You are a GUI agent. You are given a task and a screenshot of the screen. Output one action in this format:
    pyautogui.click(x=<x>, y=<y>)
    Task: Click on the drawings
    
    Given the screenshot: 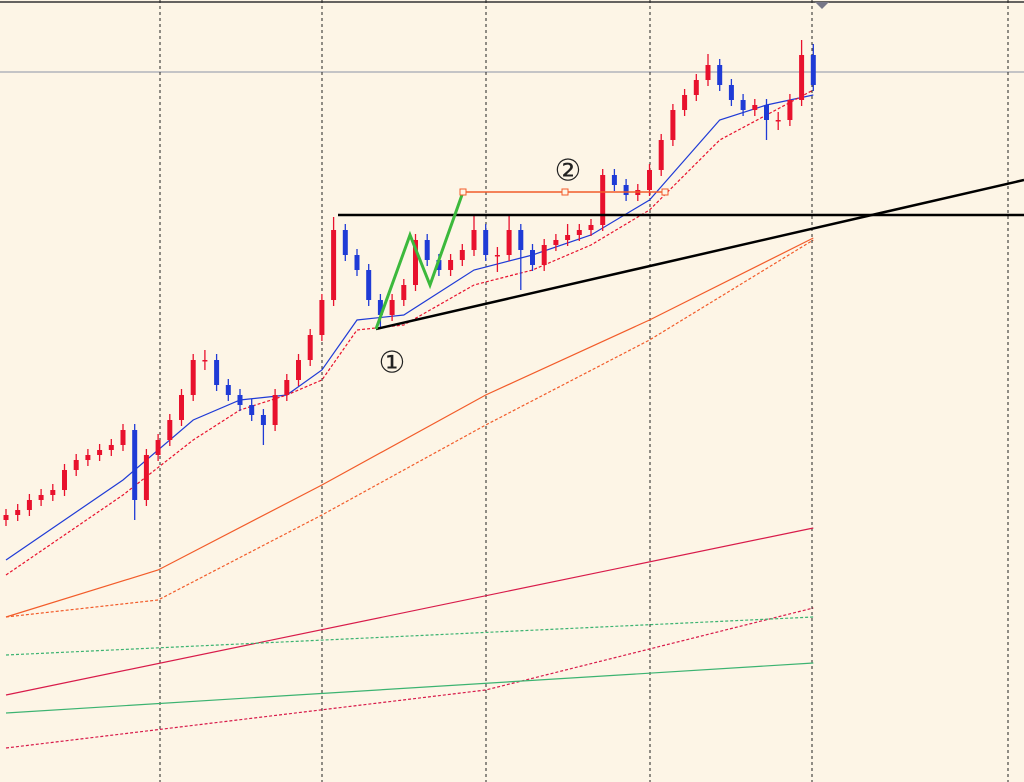 What is the action you would take?
    pyautogui.click(x=681, y=254)
    